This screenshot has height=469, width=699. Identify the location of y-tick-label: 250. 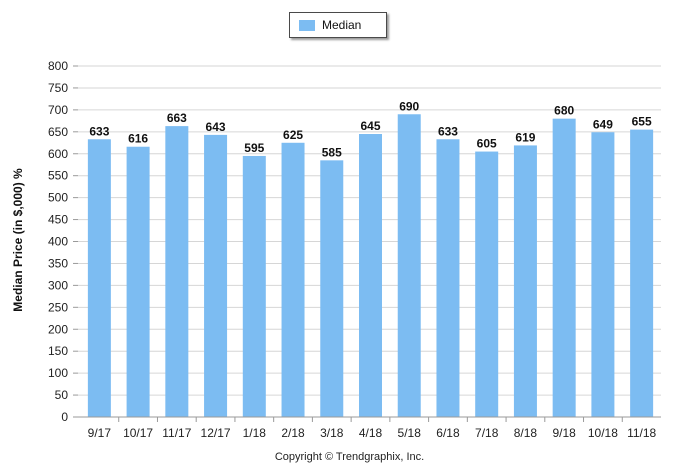
(58, 307).